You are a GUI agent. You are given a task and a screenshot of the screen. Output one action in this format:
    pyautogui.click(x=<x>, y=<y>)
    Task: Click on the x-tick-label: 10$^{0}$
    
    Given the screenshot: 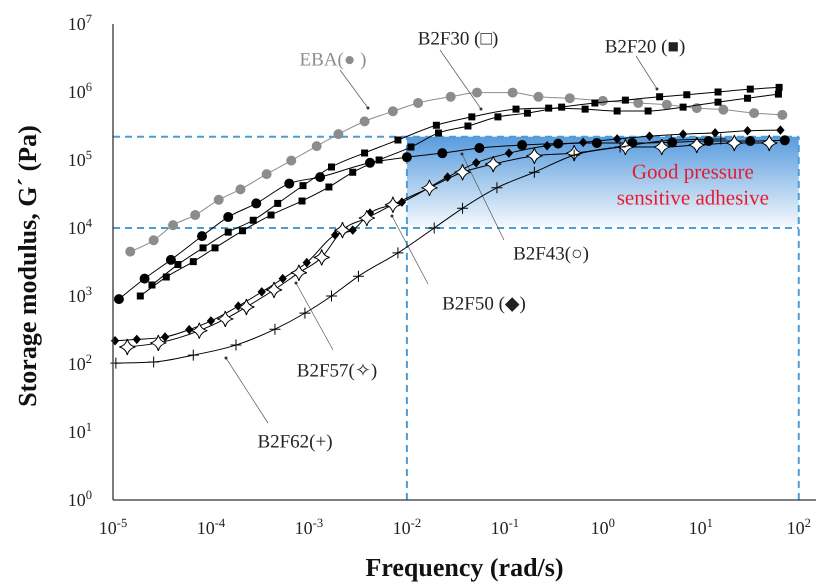 What is the action you would take?
    pyautogui.click(x=602, y=527)
    